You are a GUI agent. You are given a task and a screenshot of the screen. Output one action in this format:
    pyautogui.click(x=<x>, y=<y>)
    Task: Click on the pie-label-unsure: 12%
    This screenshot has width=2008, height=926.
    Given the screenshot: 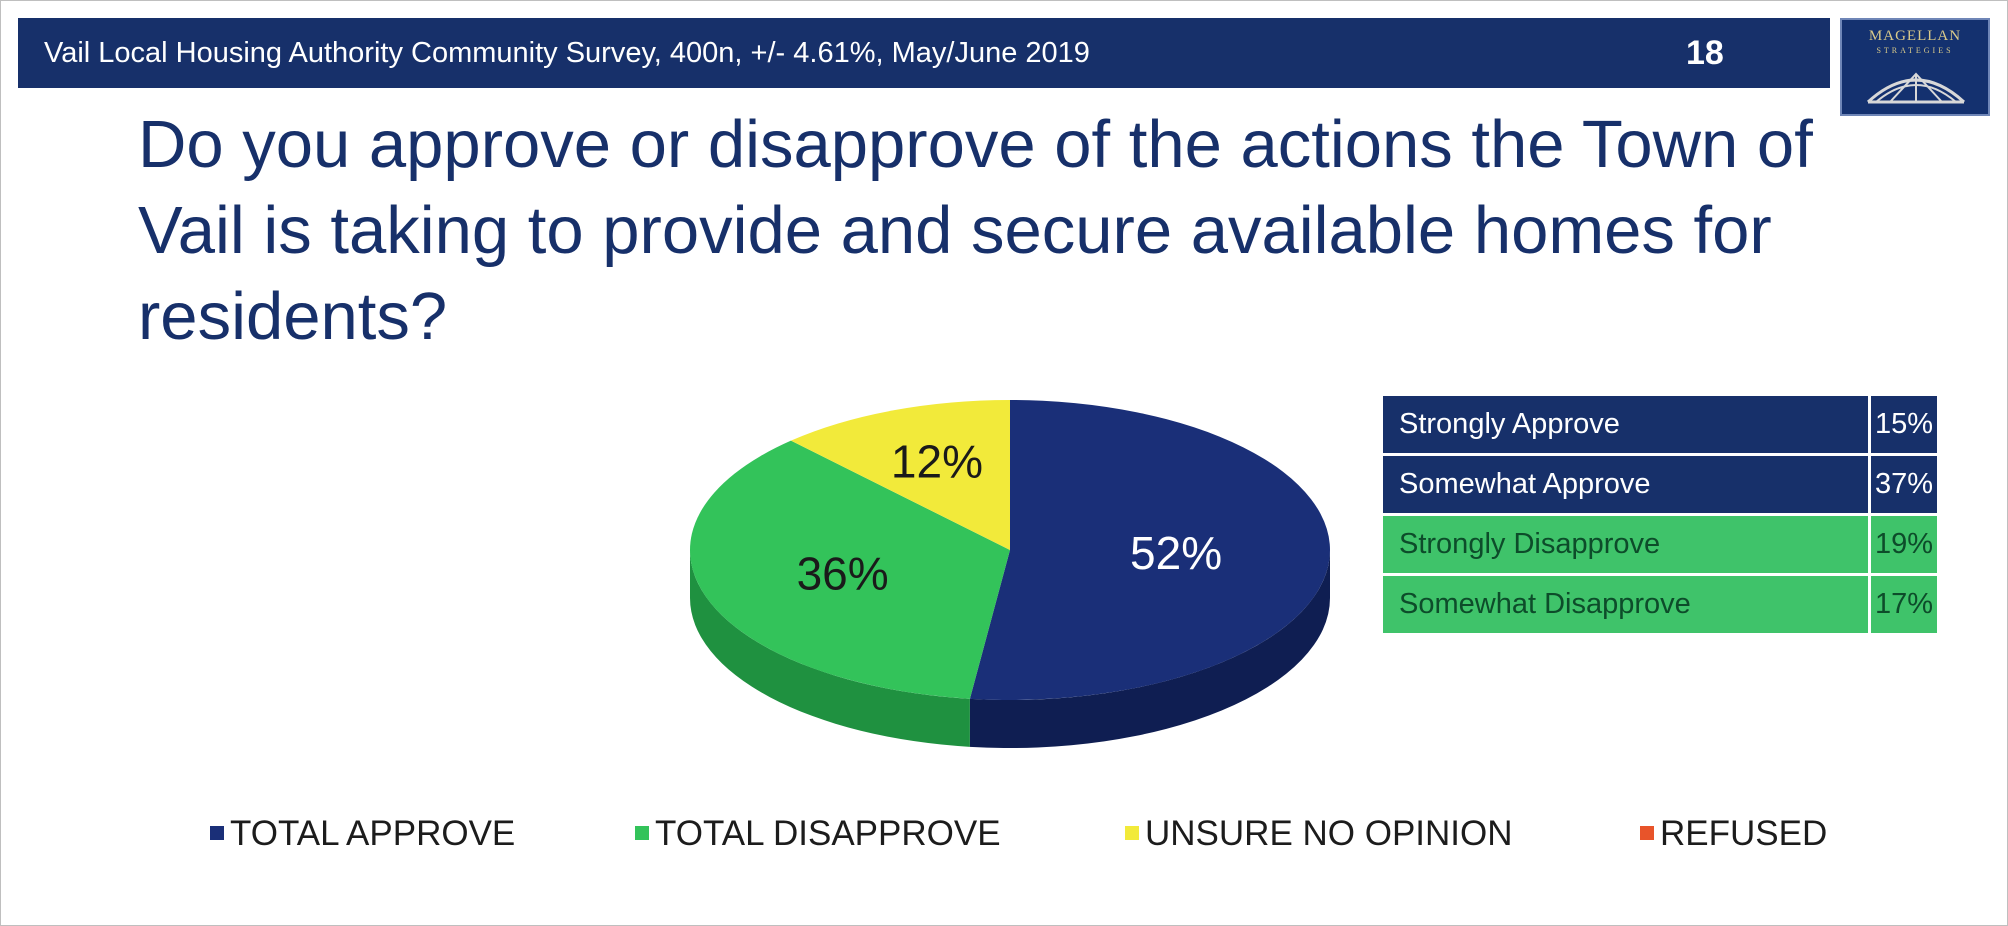 What is the action you would take?
    pyautogui.click(x=937, y=462)
    